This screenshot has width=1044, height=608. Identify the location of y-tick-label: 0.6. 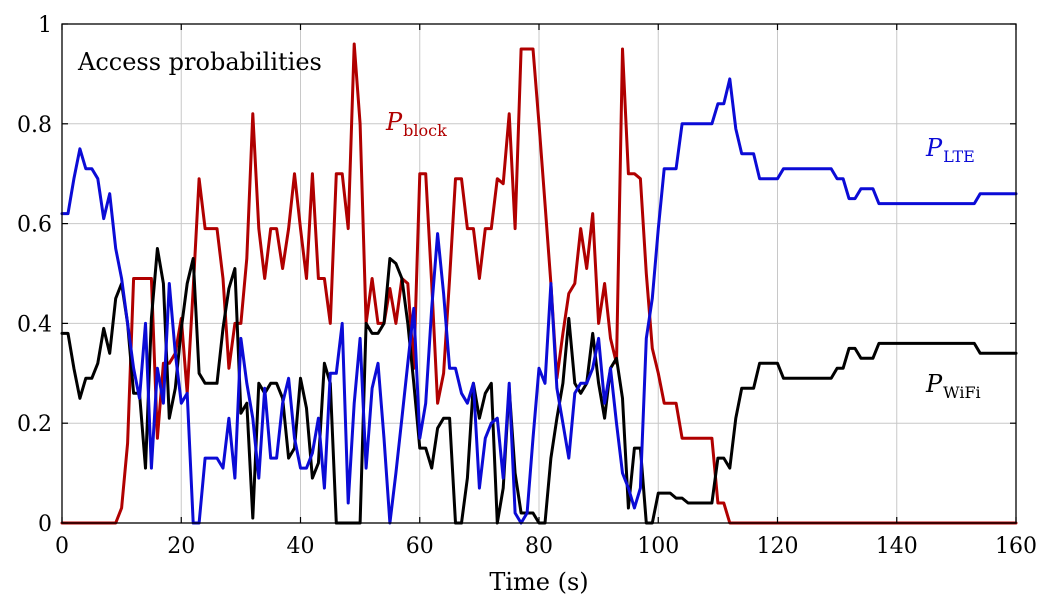
(34, 225).